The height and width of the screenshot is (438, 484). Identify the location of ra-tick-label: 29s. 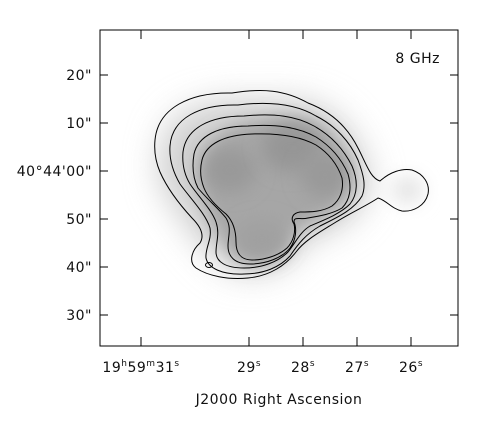
(249, 367).